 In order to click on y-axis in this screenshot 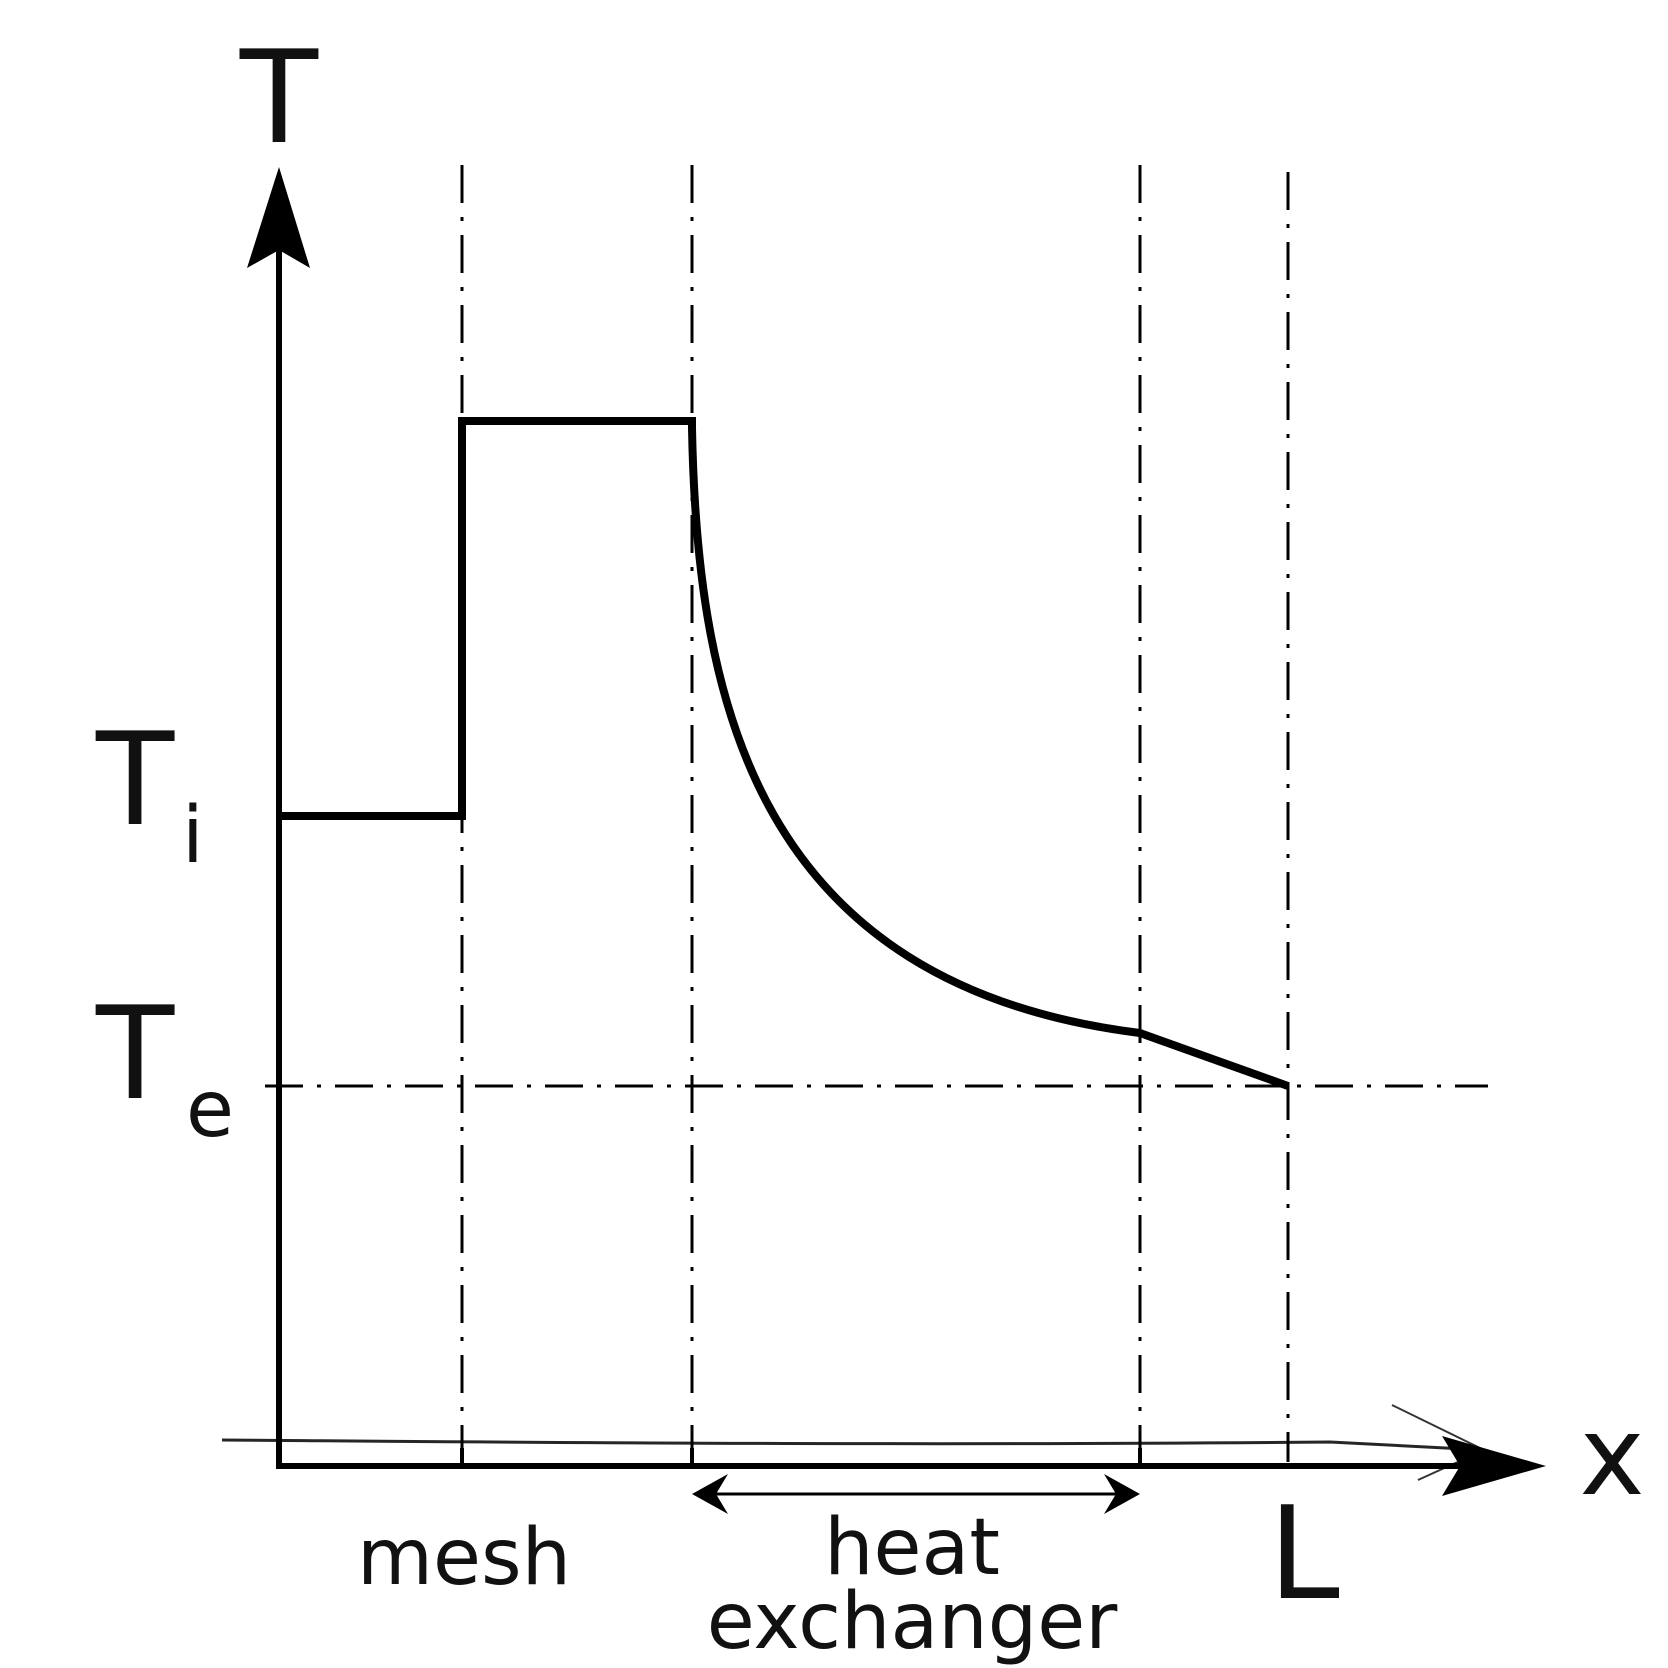, I will do `click(278, 816)`.